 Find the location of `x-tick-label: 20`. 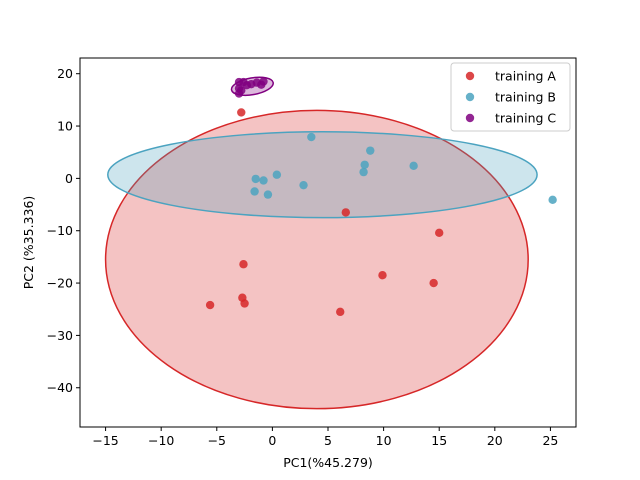

x-tick-label: 20 is located at coordinates (495, 440).